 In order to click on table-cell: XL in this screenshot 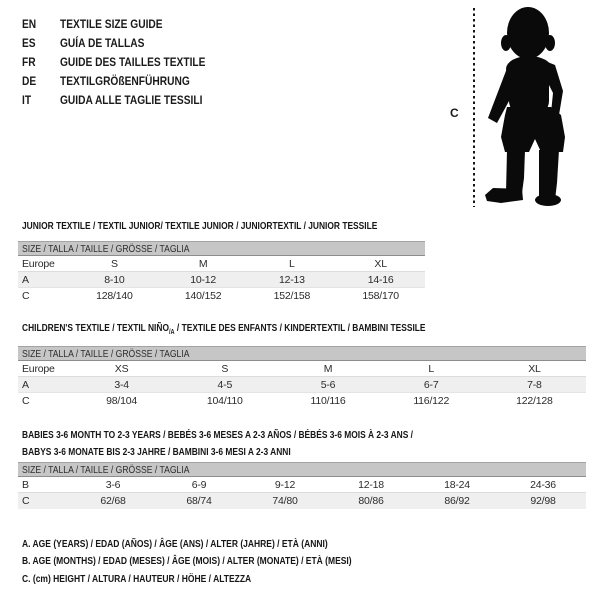, I will do `click(380, 263)`.